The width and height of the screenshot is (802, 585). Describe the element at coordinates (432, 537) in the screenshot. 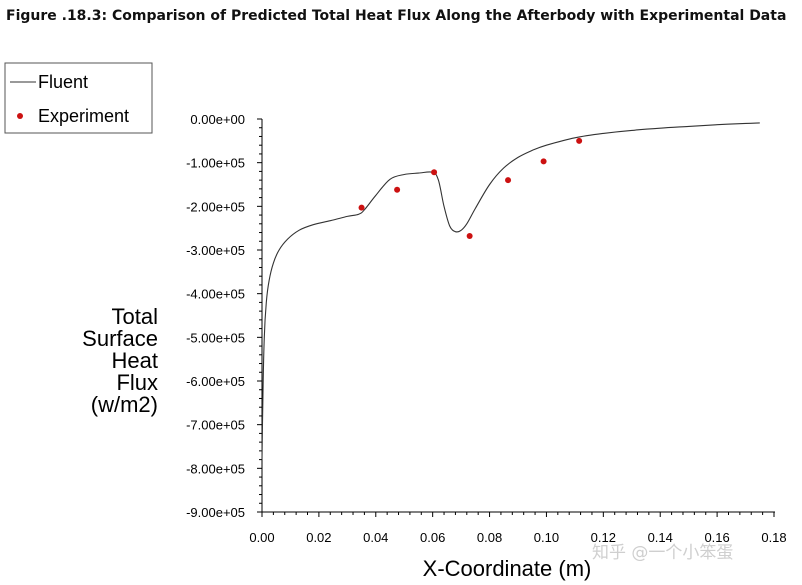

I see `x-tick-label: 0.06` at that location.